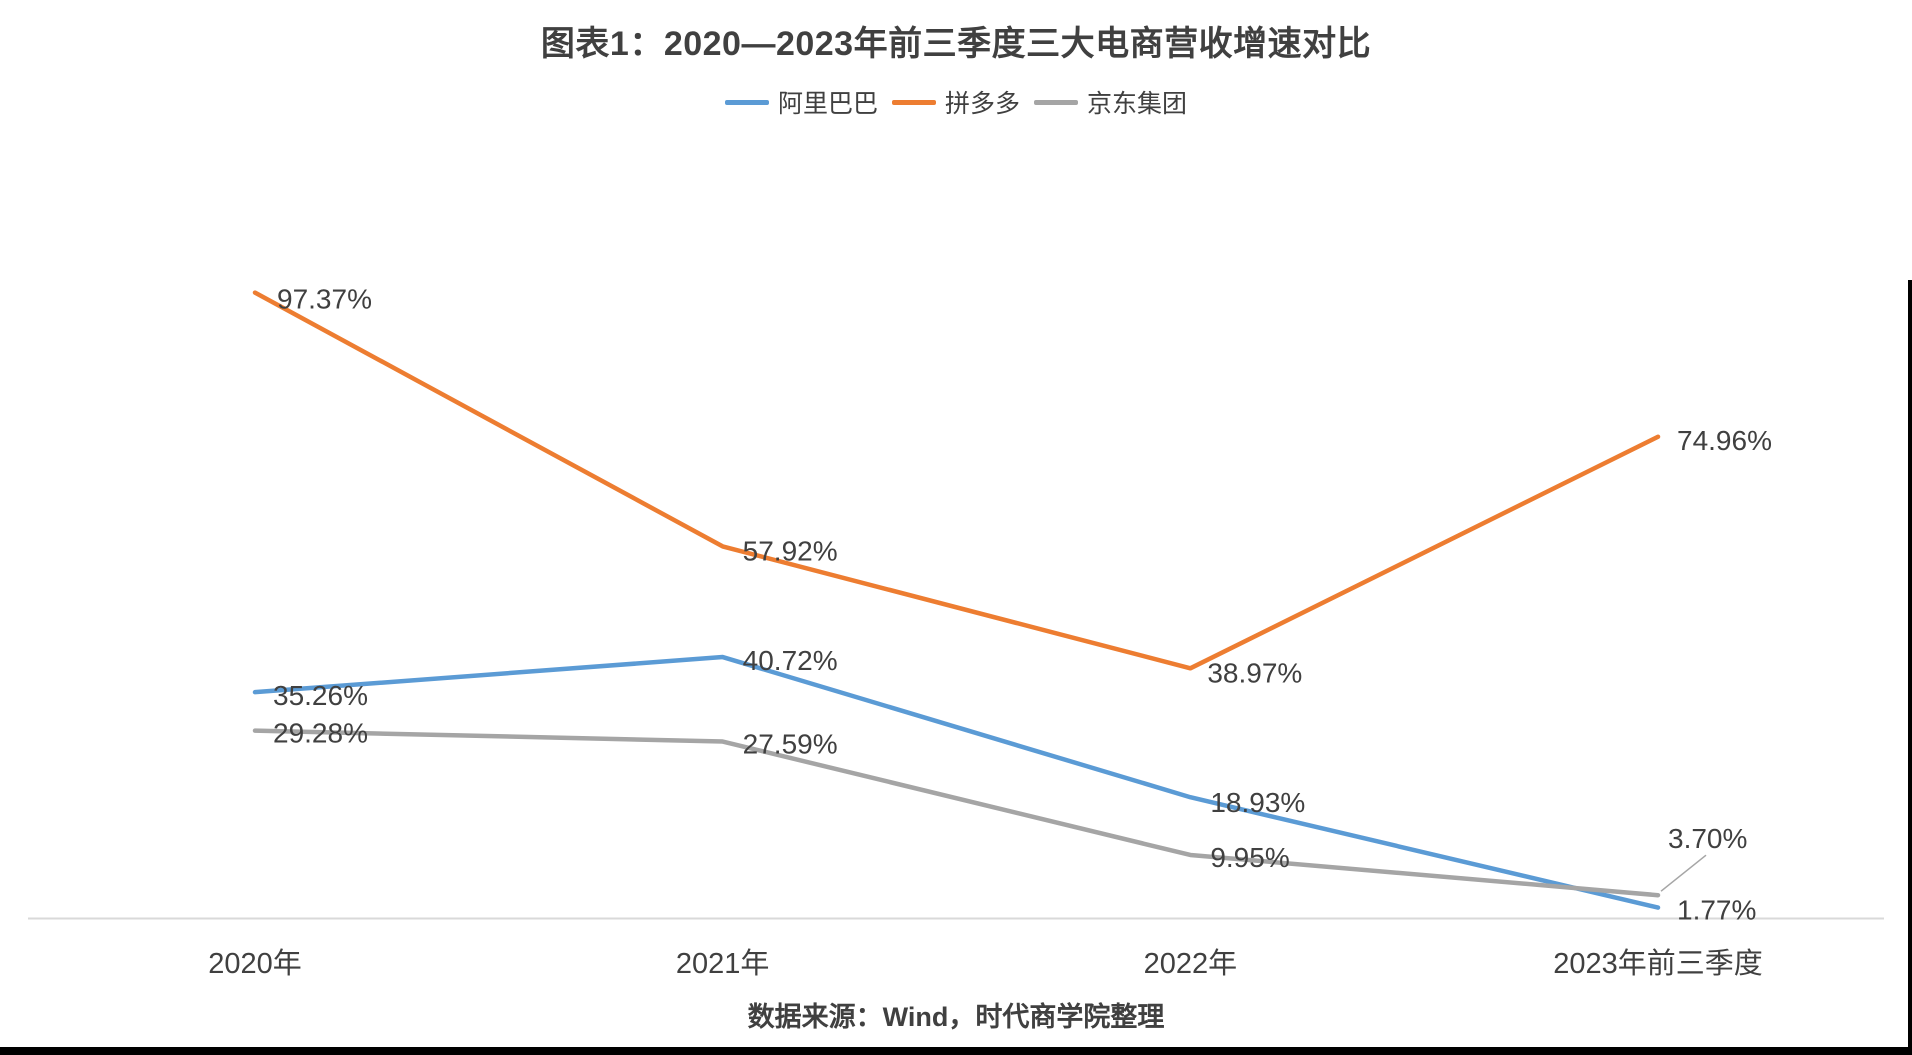 The width and height of the screenshot is (1912, 1055). I want to click on legend-label-pinduoduo: 拼多多, so click(982, 104).